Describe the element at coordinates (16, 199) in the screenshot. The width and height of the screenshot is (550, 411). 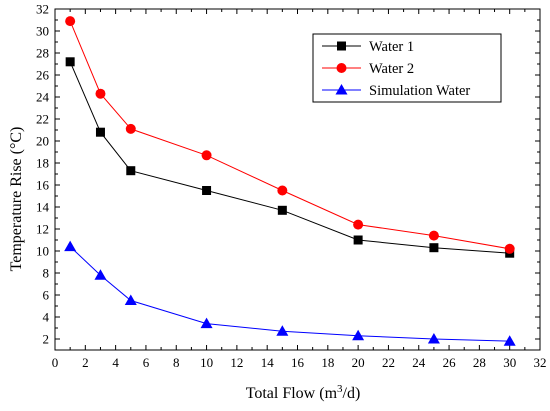
I see `y-axis-title: Temperature Rise (°C)` at that location.